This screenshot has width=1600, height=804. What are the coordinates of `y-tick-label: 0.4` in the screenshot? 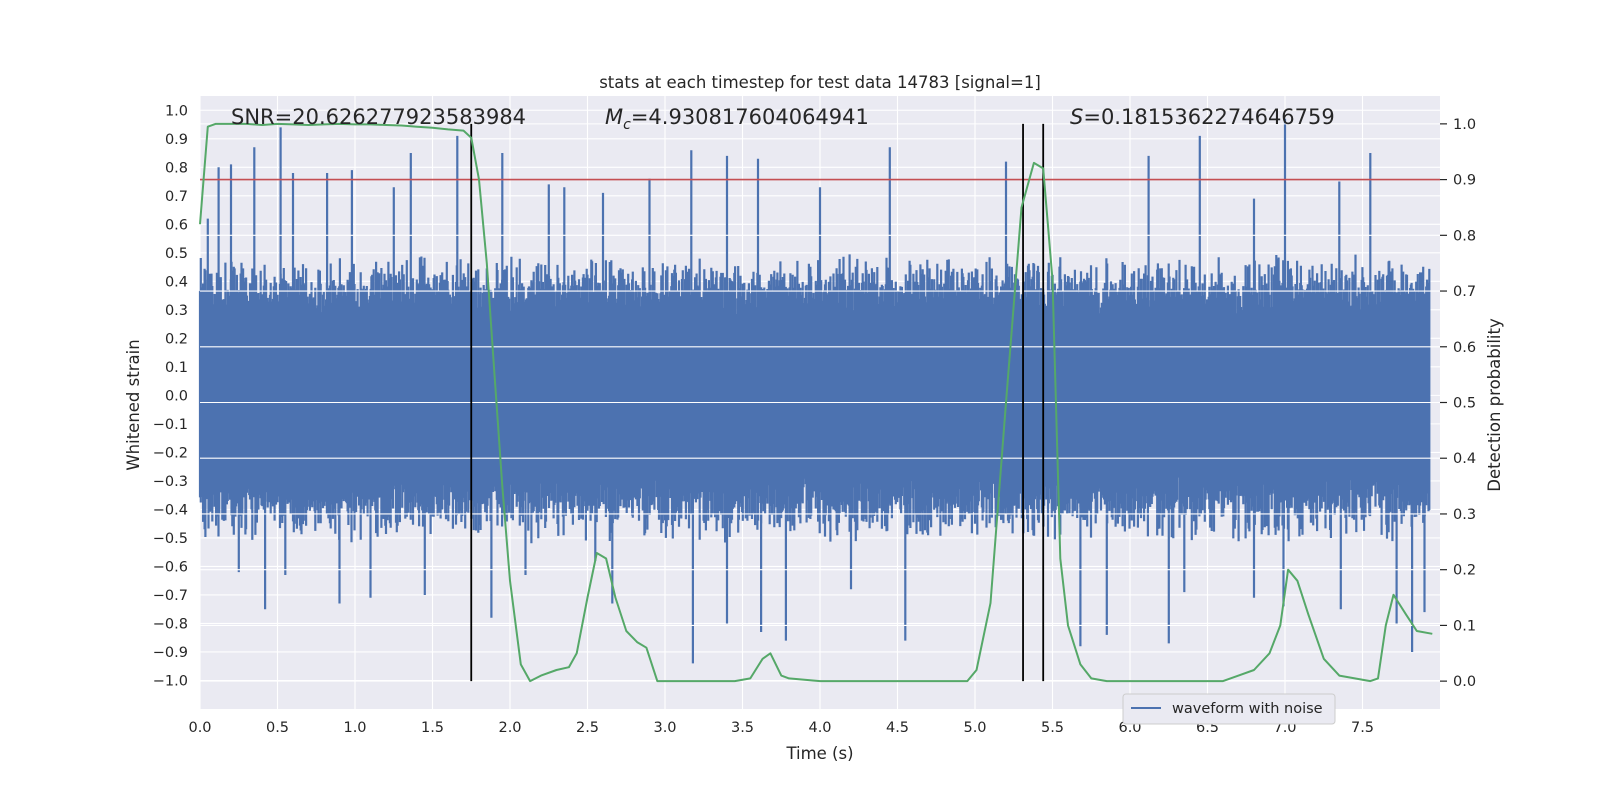 It's located at (176, 282).